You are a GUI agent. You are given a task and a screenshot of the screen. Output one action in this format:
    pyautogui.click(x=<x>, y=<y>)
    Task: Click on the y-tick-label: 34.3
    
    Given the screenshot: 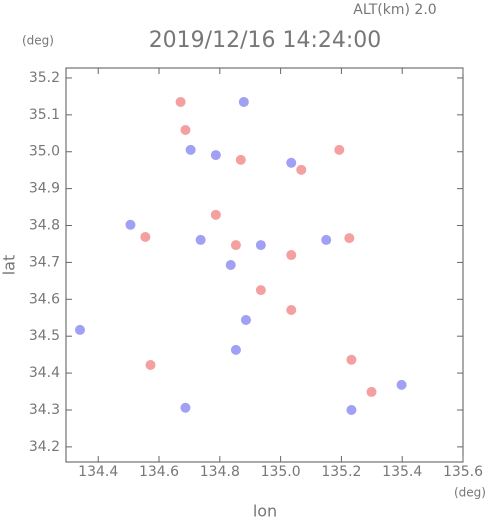 What is the action you would take?
    pyautogui.click(x=44, y=410)
    